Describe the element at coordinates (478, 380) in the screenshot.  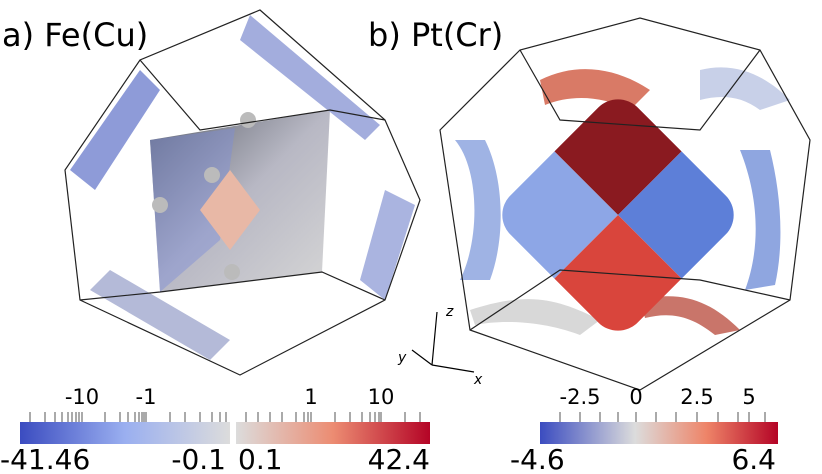
I see `x-label: x` at that location.